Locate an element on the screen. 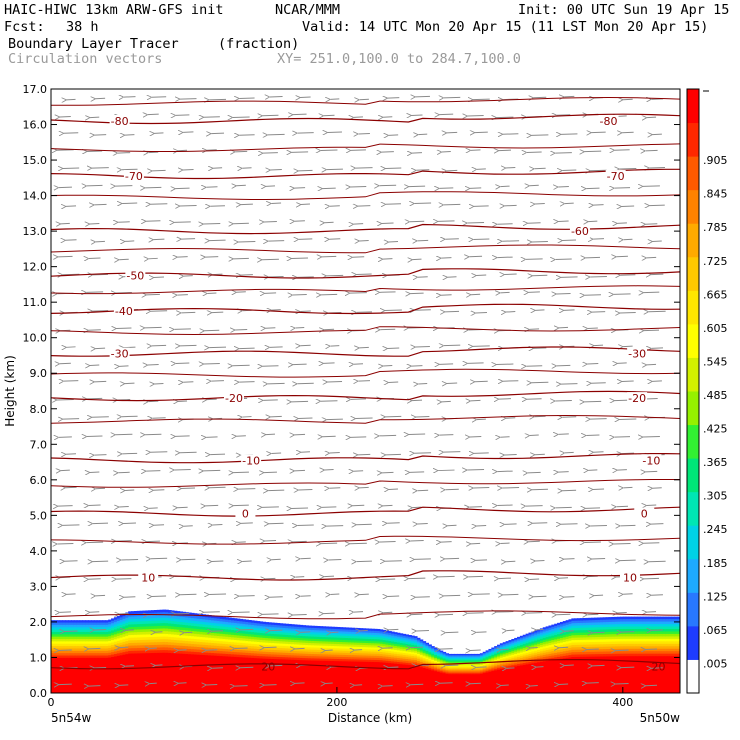  colorbar-label: .785 is located at coordinates (715, 227).